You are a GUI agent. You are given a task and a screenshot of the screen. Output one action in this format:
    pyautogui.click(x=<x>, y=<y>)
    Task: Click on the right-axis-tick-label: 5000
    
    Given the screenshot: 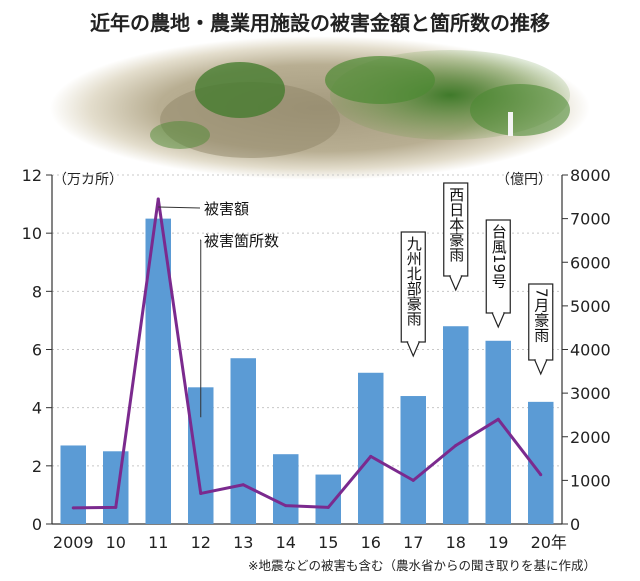 What is the action you would take?
    pyautogui.click(x=590, y=306)
    